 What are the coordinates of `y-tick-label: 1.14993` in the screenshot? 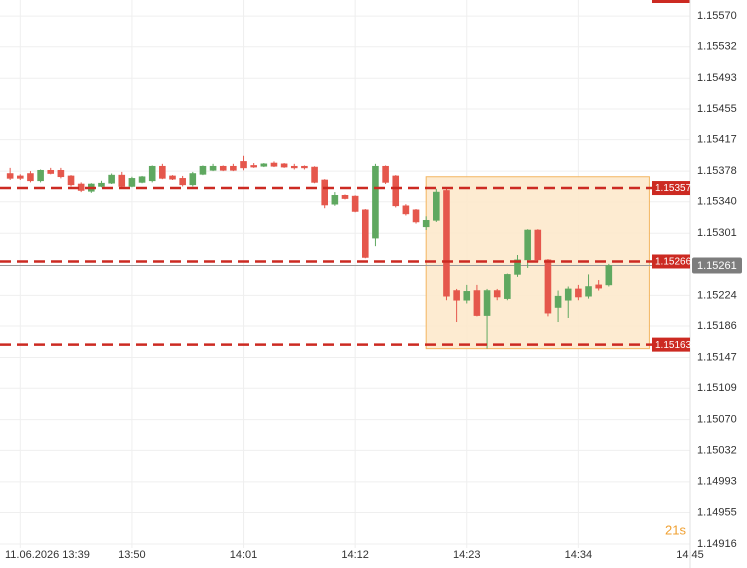 It's located at (717, 482).